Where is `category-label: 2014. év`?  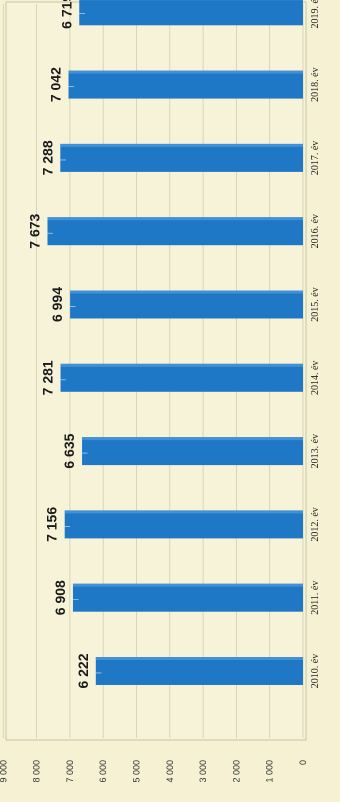 category-label: 2014. év is located at coordinates (315, 378).